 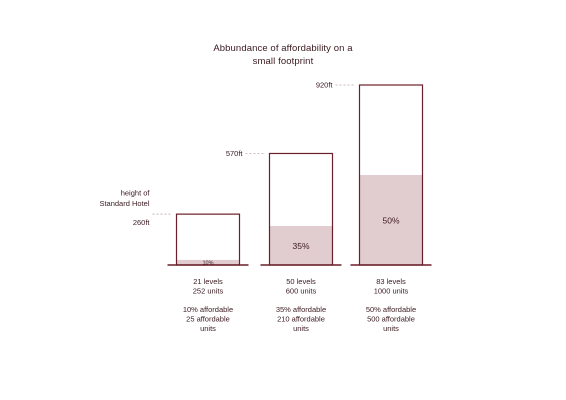 I want to click on bar-affordable-line: 500 affordable, so click(x=391, y=319).